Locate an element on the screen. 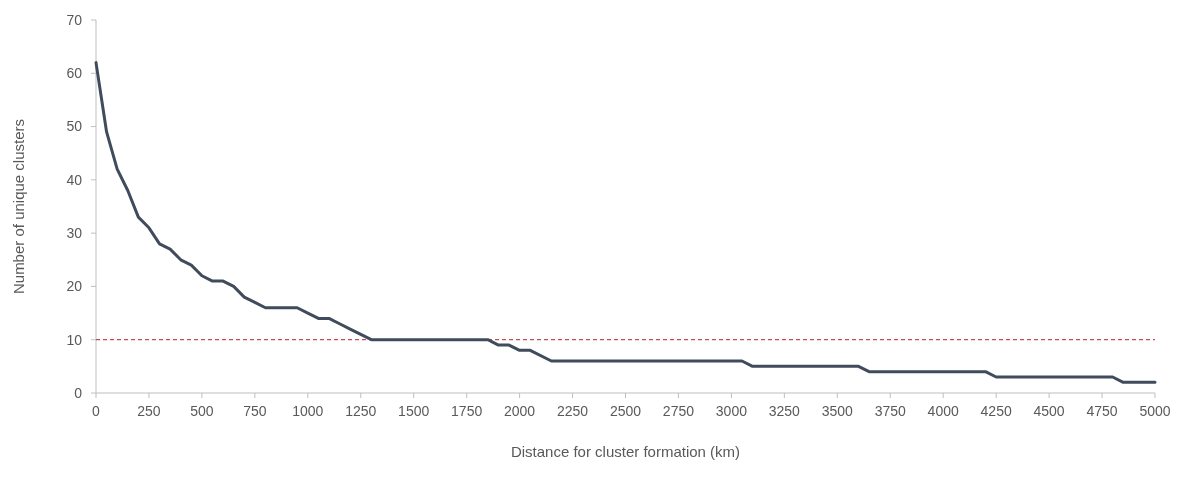 This screenshot has width=1184, height=479. y-tick-label: 70 is located at coordinates (74, 19).